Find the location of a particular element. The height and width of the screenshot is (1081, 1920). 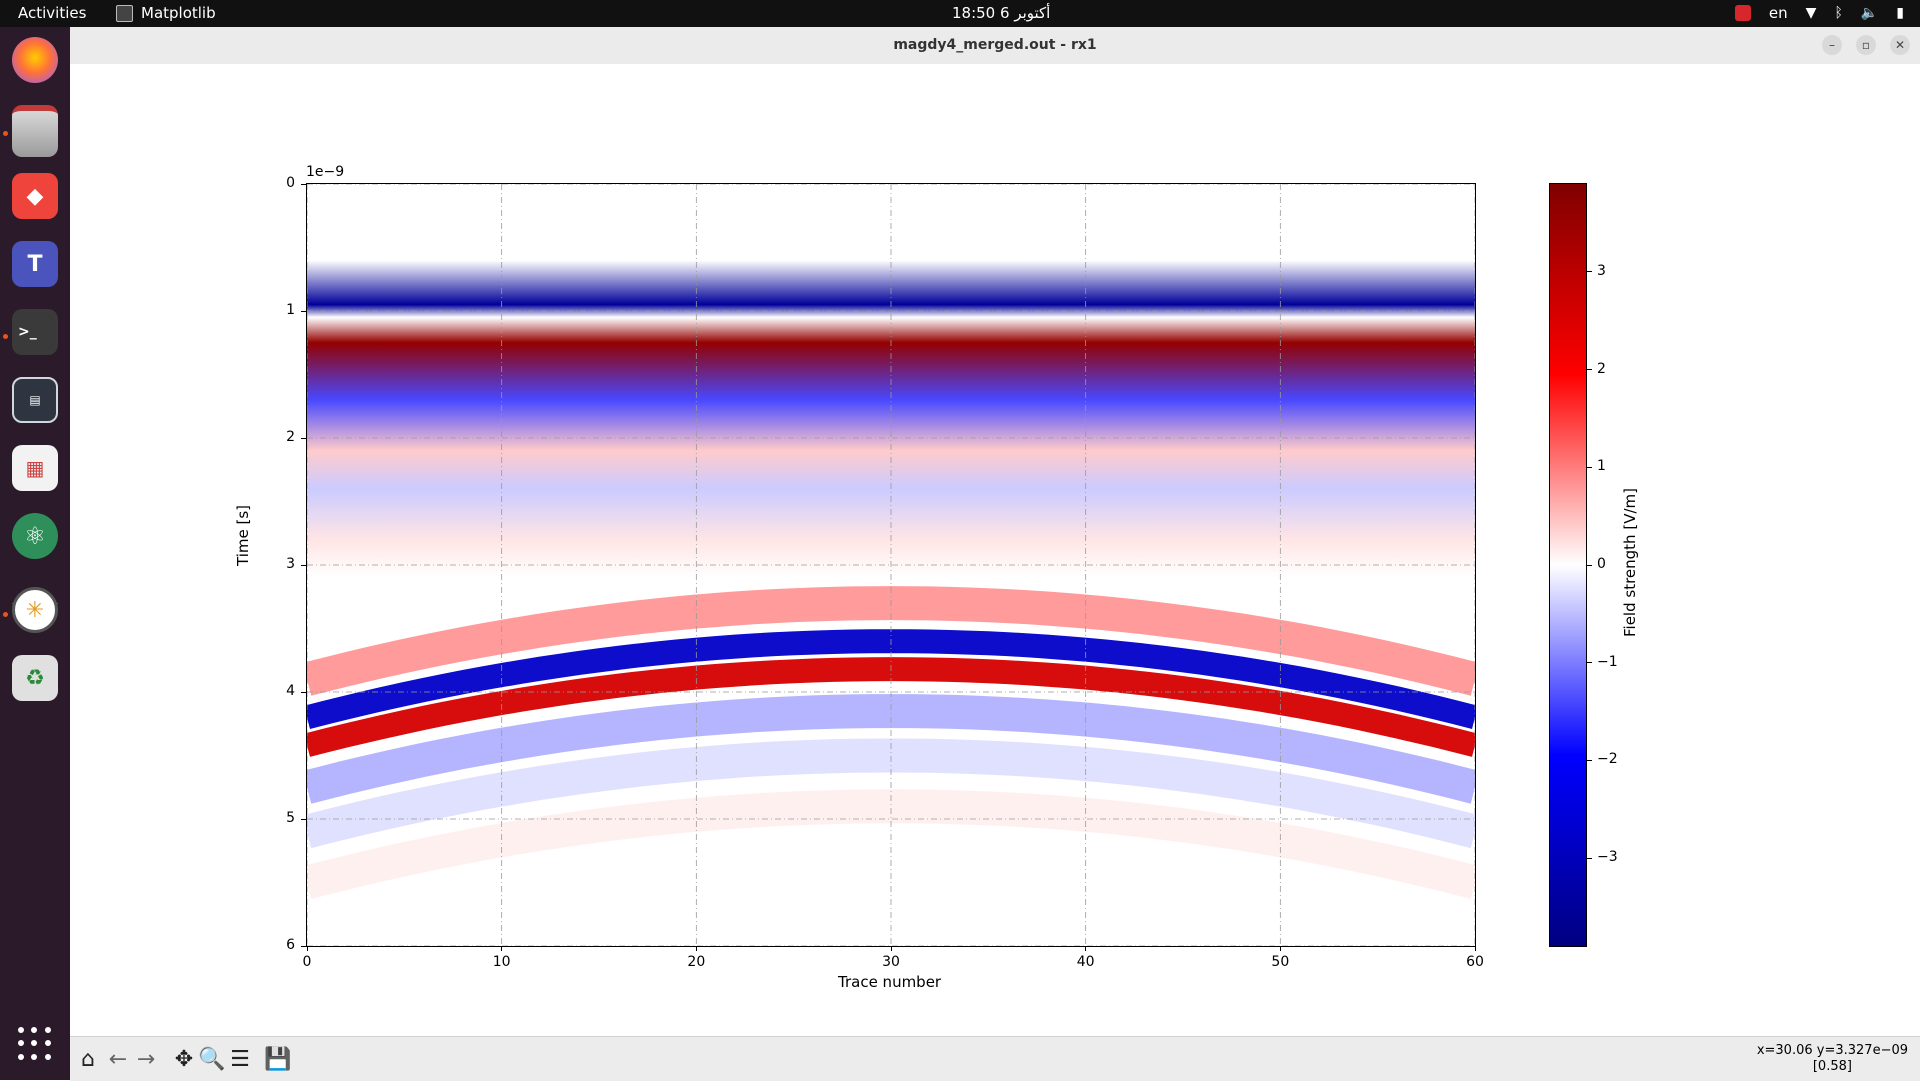

matplotlib-app-icon is located at coordinates (124, 13).